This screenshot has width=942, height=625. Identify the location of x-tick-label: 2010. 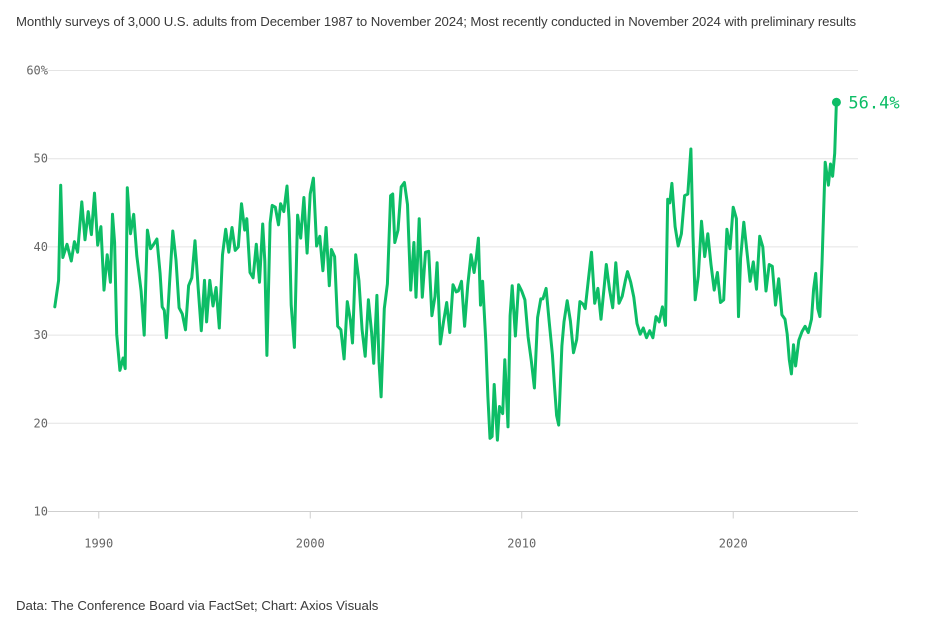
(521, 544).